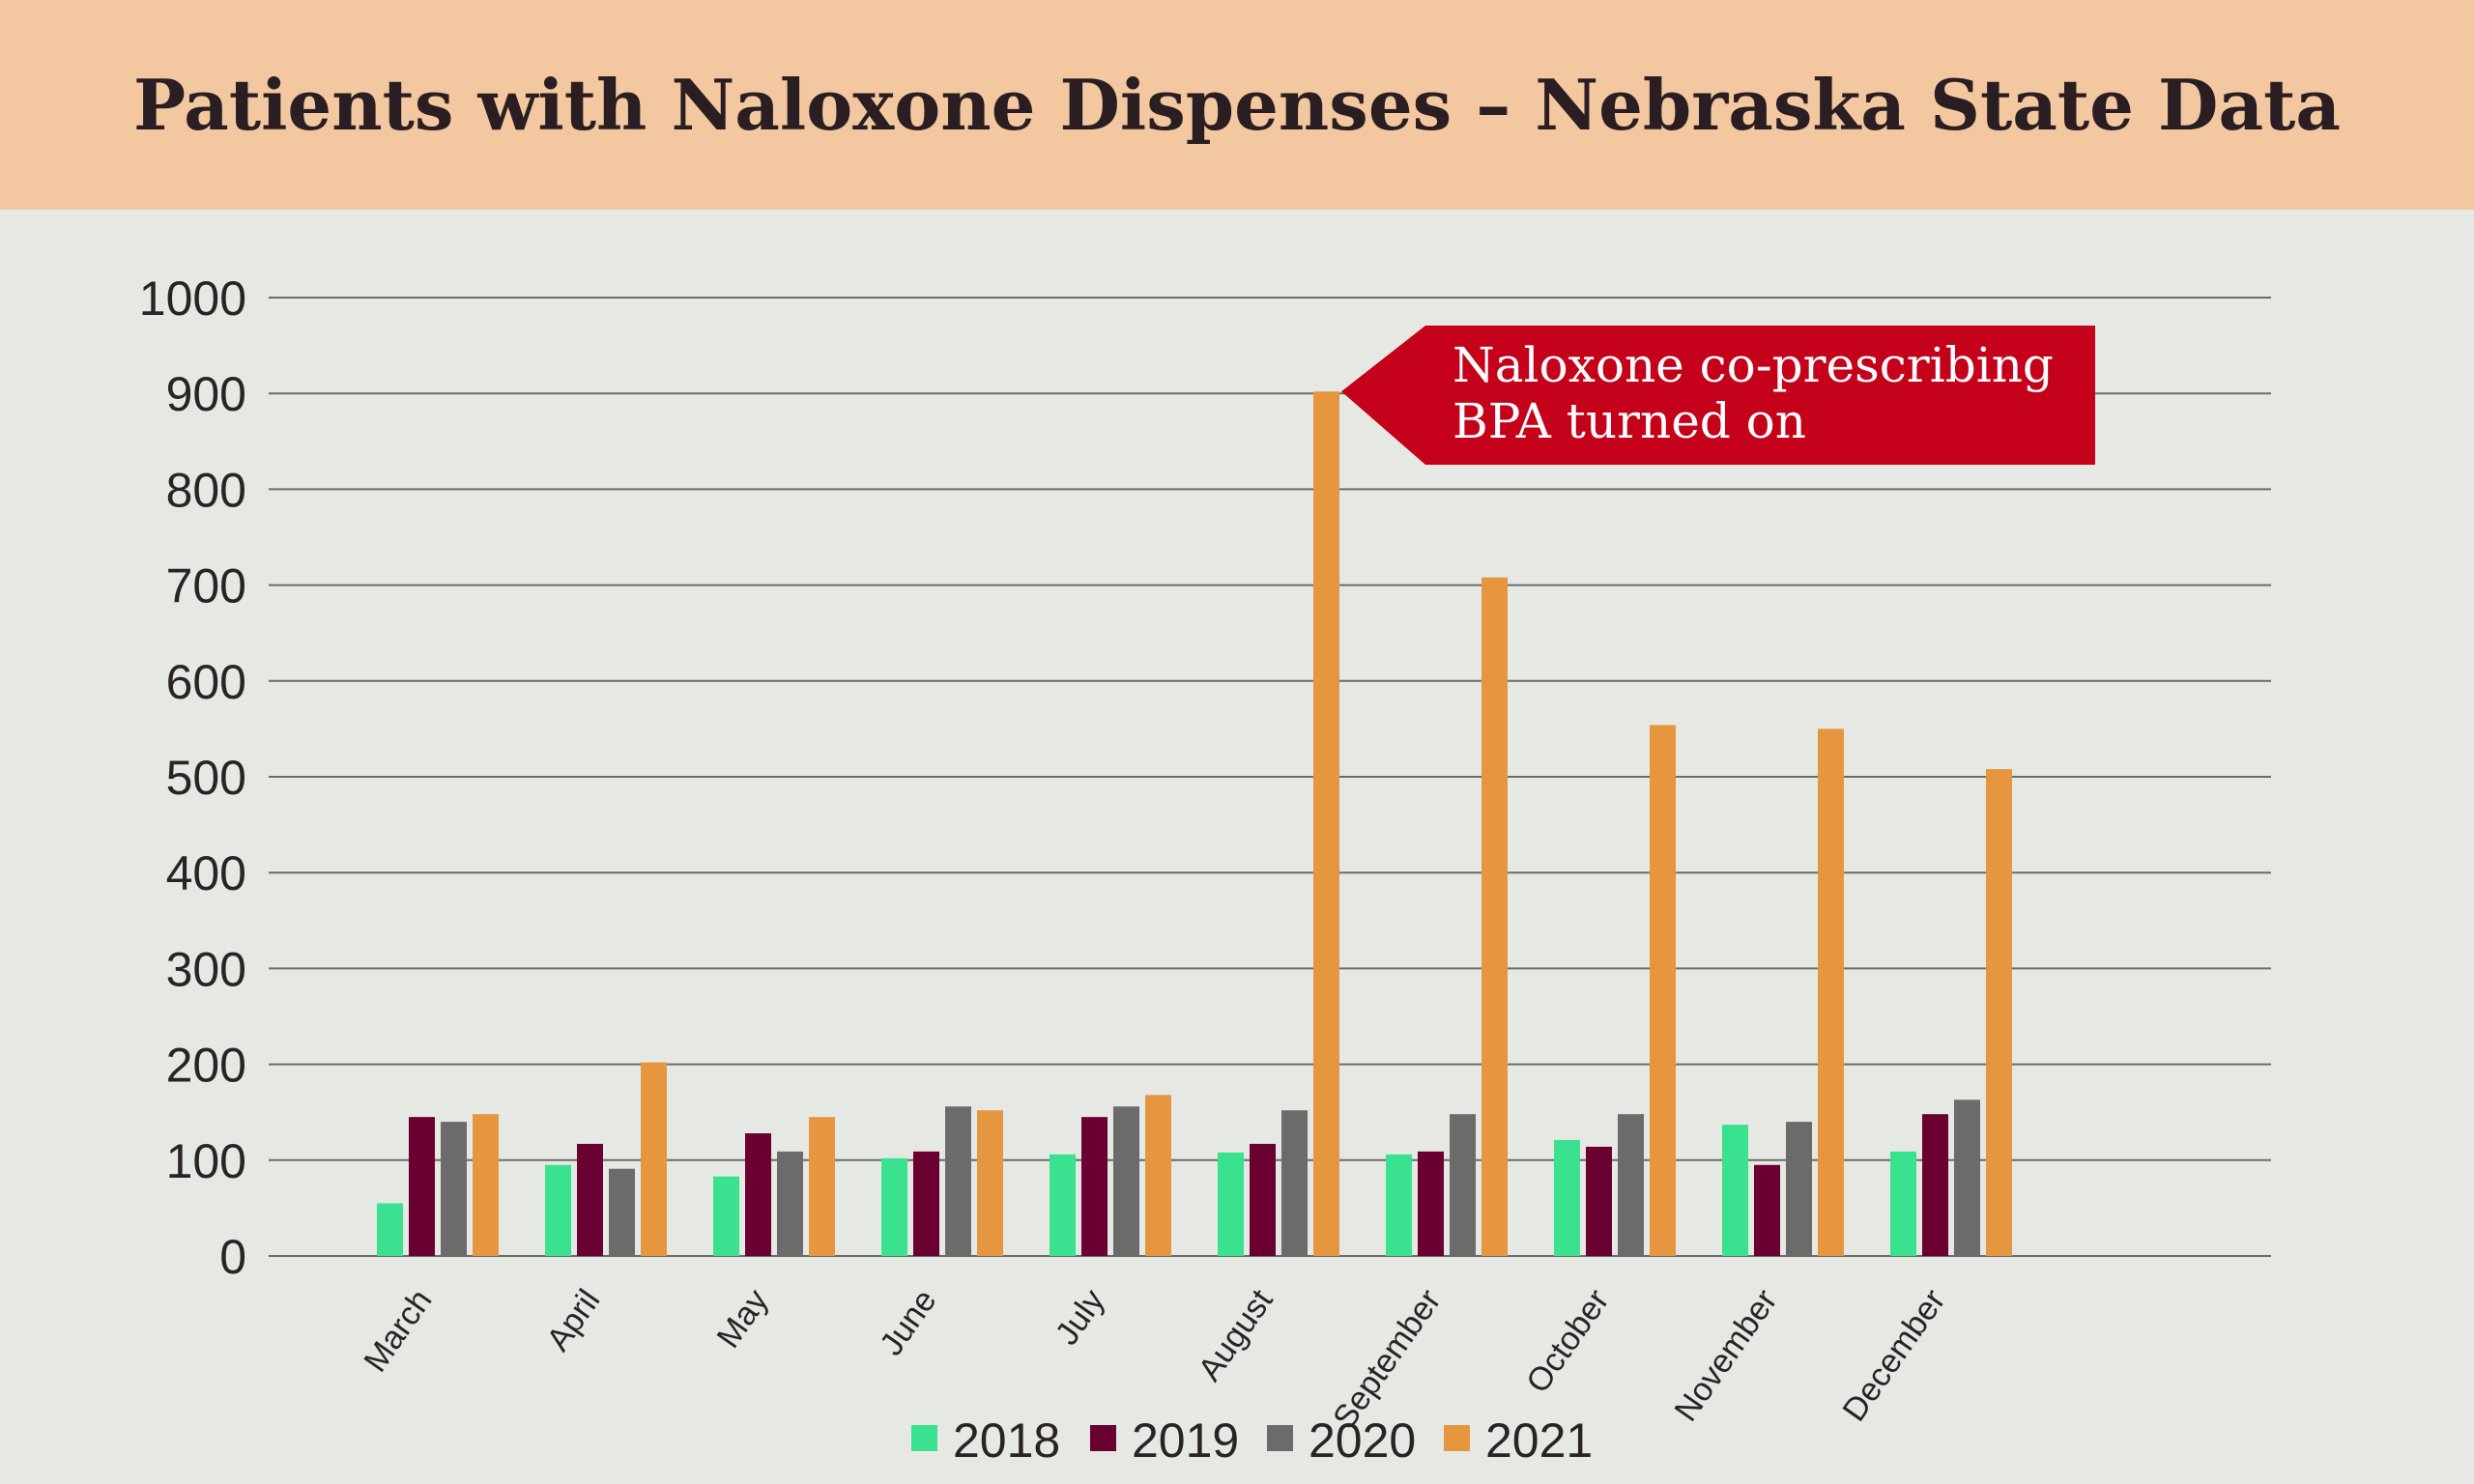  What do you see at coordinates (1831, 992) in the screenshot?
I see `bar-2021-november` at bounding box center [1831, 992].